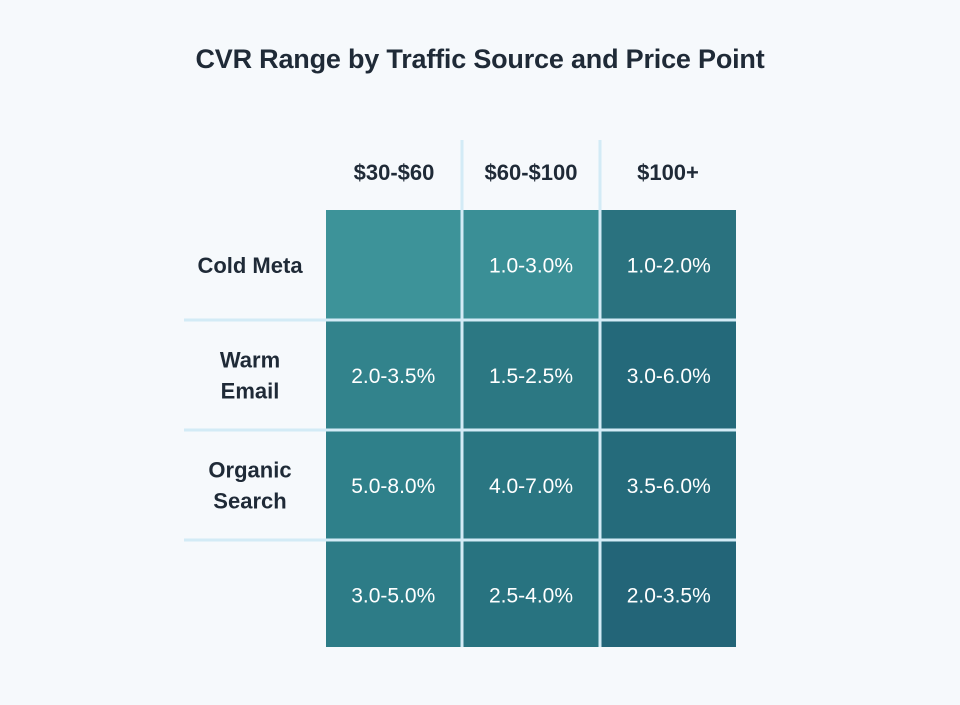  I want to click on cell-value-label: 1.5-2.5%, so click(531, 376).